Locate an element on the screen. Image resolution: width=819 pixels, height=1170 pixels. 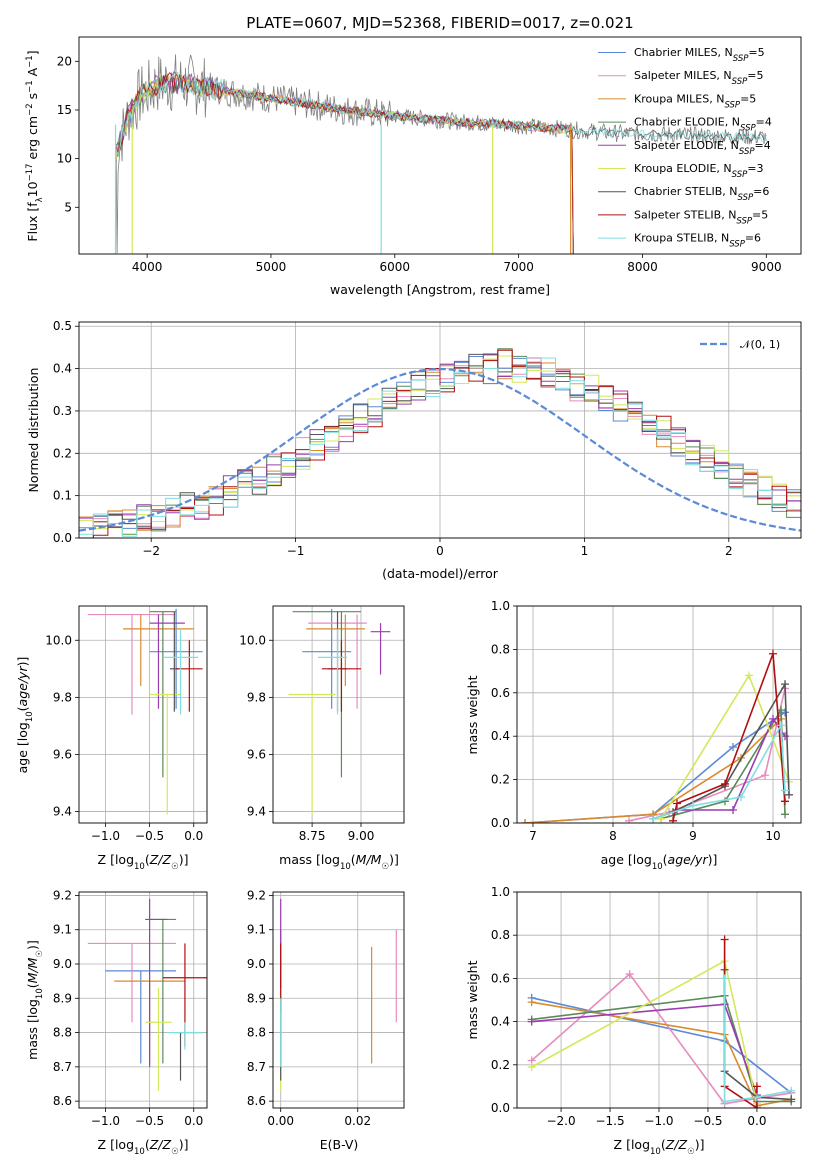
y-tick-label: 9.1 is located at coordinates (62, 930).